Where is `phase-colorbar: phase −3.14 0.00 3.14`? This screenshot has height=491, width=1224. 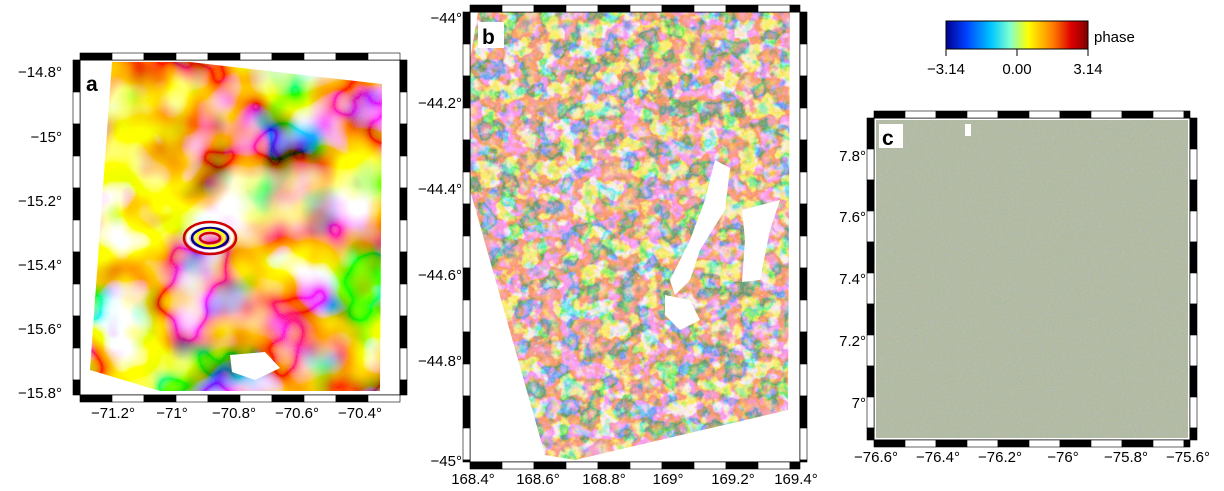 phase-colorbar: phase −3.14 0.00 3.14 is located at coordinates (1031, 49).